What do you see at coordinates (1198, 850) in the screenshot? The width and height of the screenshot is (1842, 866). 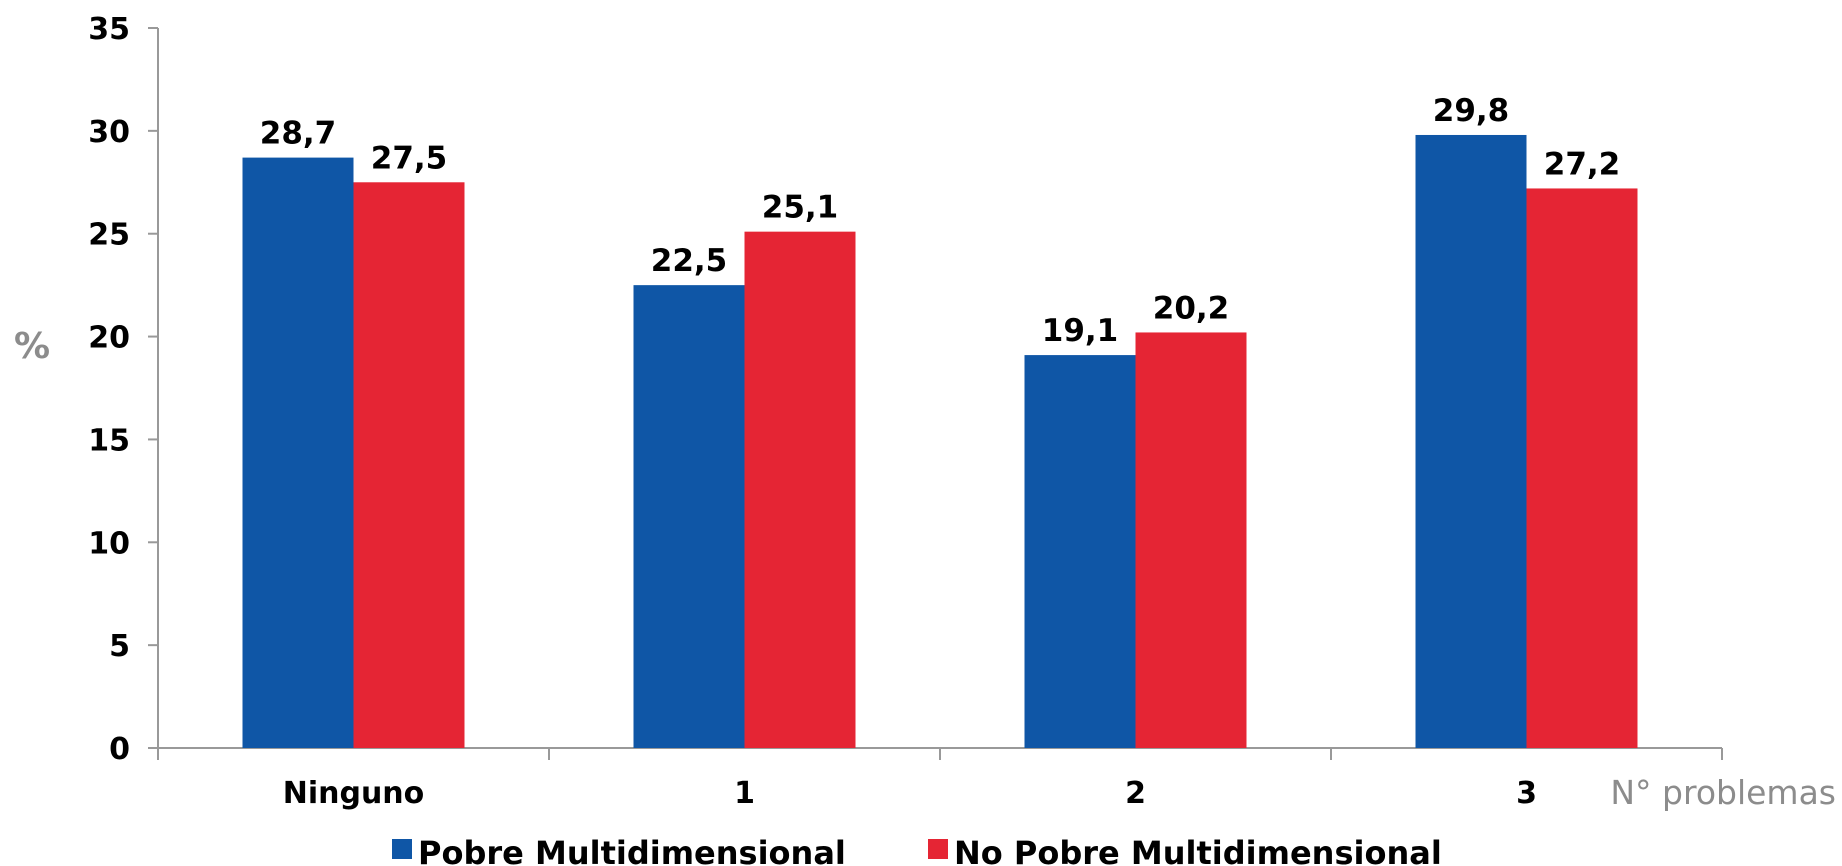 I see `legend-label: No Pobre Multidimensional` at bounding box center [1198, 850].